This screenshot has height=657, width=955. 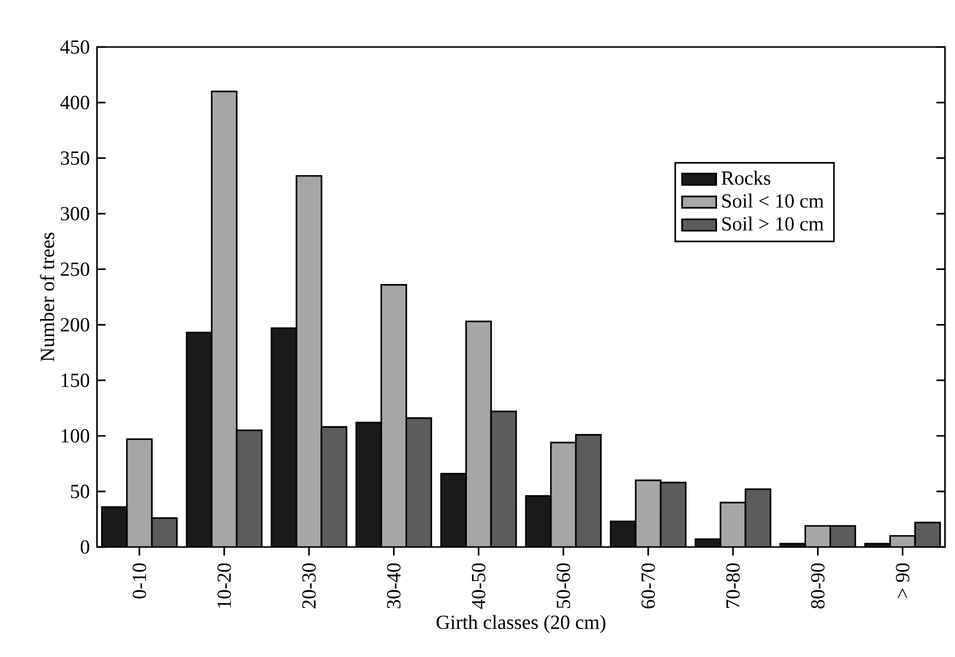 What do you see at coordinates (75, 213) in the screenshot?
I see `y-tick-label: 300` at bounding box center [75, 213].